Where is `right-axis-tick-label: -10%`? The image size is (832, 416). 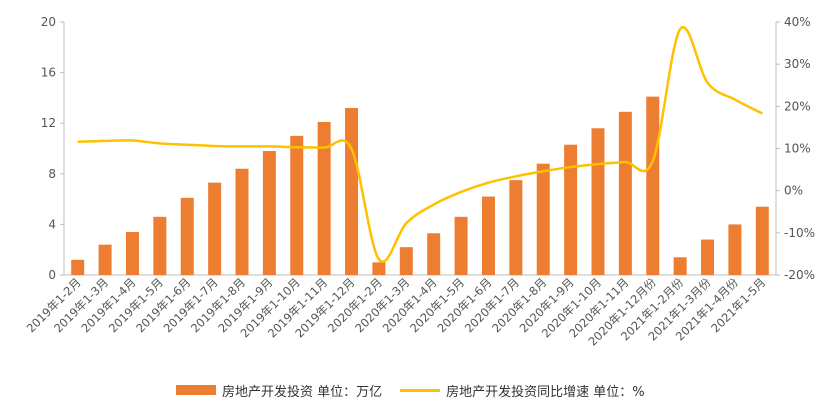 right-axis-tick-label: -10% is located at coordinates (799, 233).